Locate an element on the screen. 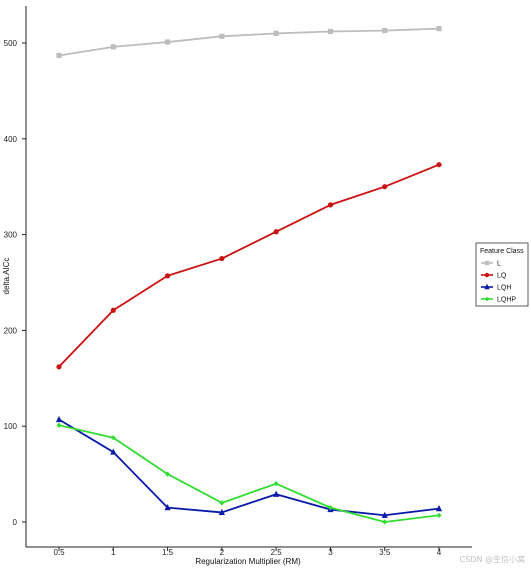 Image resolution: width=531 pixels, height=569 pixels. y-tick-label: 400 is located at coordinates (11, 139).